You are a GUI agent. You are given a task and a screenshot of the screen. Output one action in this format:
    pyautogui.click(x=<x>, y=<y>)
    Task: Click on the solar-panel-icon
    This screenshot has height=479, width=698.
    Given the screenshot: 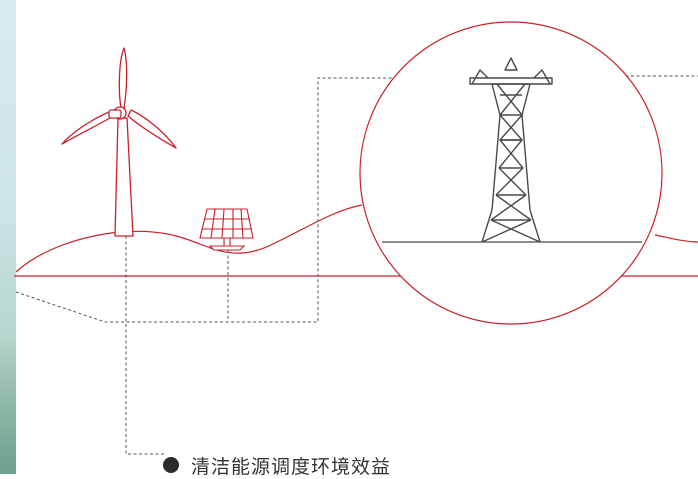 What is the action you would take?
    pyautogui.click(x=226, y=229)
    